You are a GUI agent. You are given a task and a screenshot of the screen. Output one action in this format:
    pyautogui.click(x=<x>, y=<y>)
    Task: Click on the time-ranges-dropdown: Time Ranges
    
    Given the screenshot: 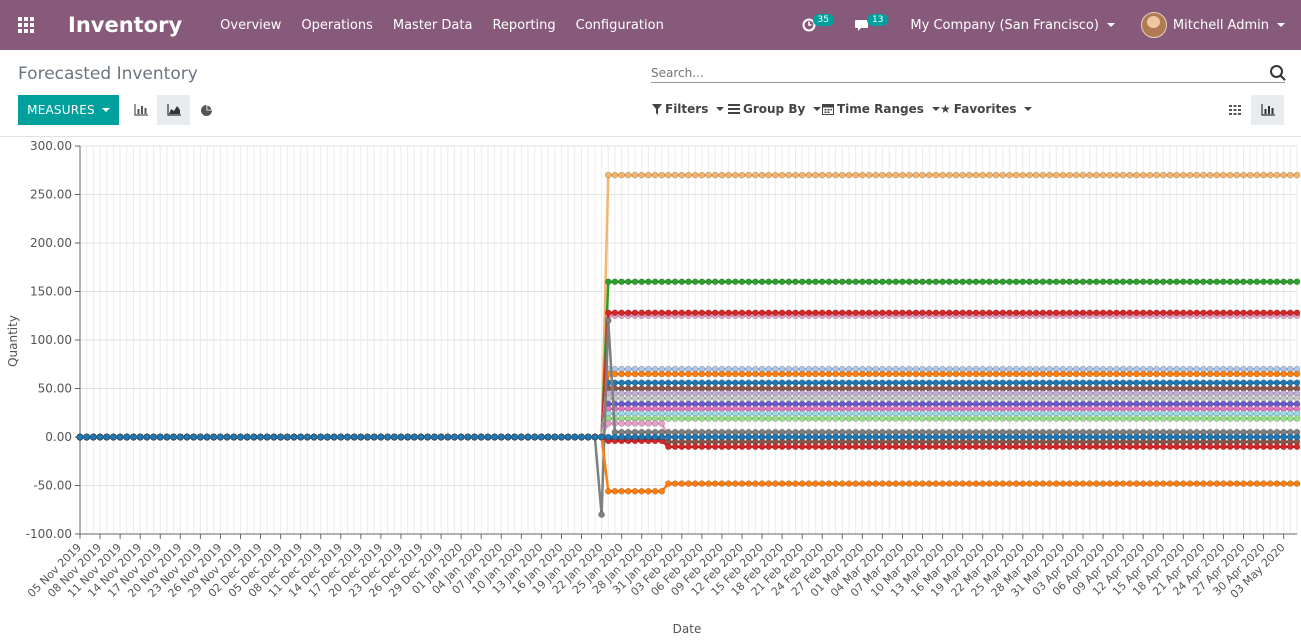 What is the action you would take?
    pyautogui.click(x=881, y=109)
    